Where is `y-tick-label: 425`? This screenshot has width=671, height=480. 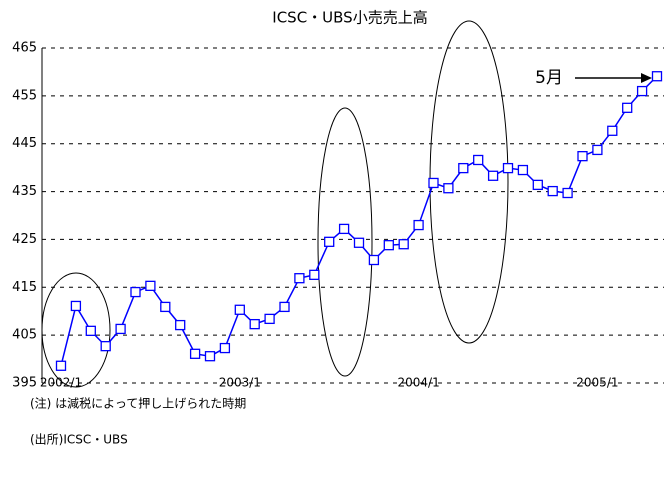
y-tick-label: 425 is located at coordinates (24, 239).